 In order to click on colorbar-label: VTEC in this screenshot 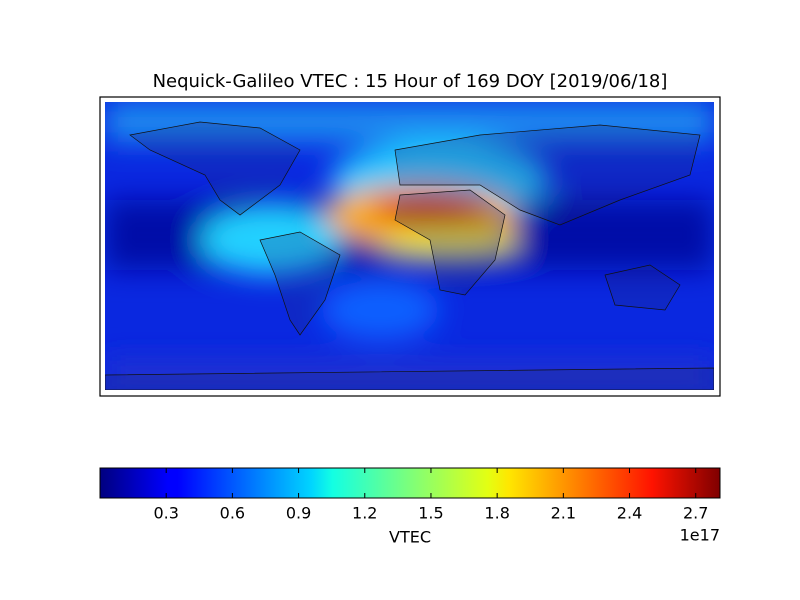, I will do `click(410, 537)`.